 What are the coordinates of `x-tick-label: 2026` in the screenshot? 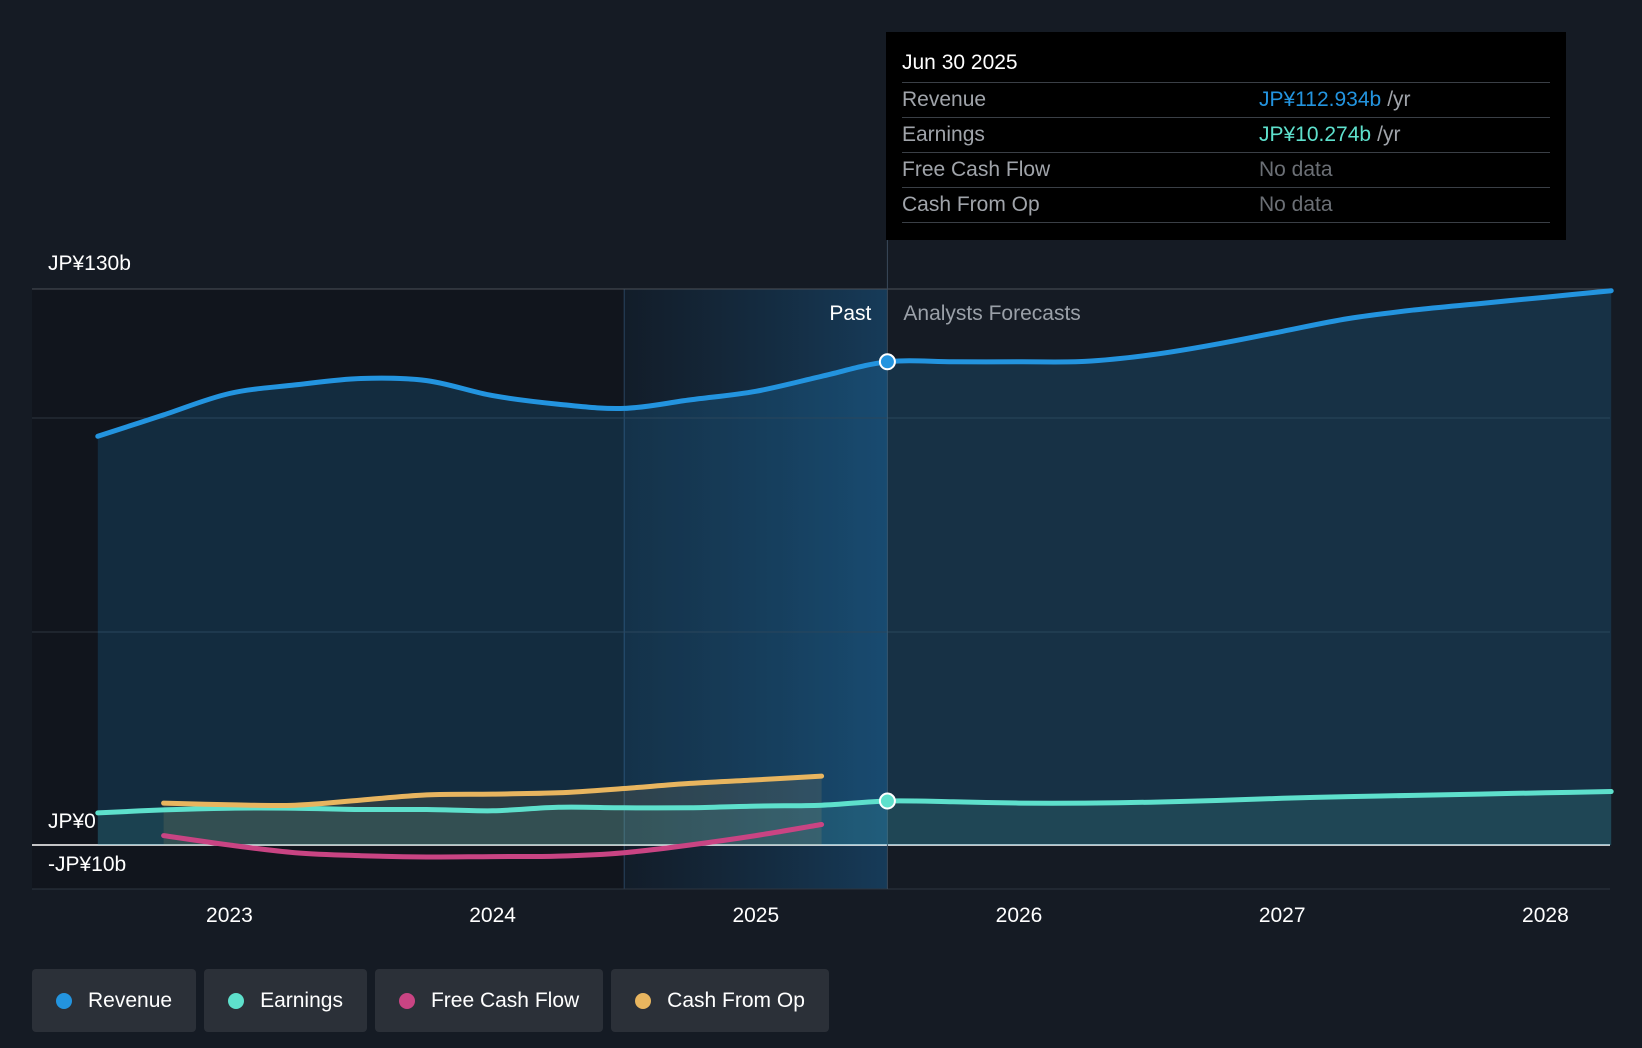 It's located at (1019, 915).